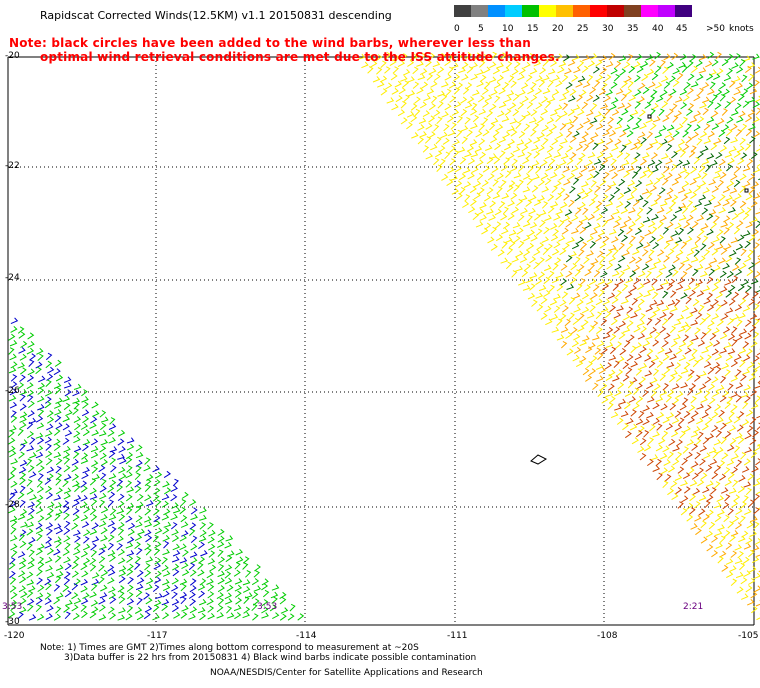 Image resolution: width=760 pixels, height=688 pixels. What do you see at coordinates (508, 29) in the screenshot?
I see `legend-label: 10` at bounding box center [508, 29].